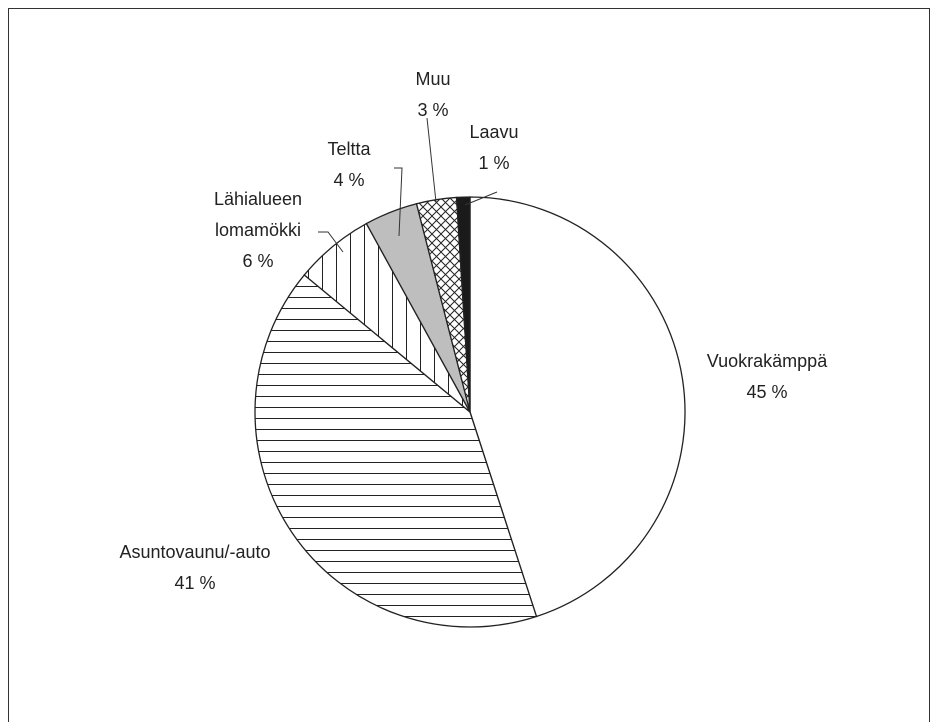  What do you see at coordinates (767, 361) in the screenshot?
I see `category-label: Vuokrakämppä` at bounding box center [767, 361].